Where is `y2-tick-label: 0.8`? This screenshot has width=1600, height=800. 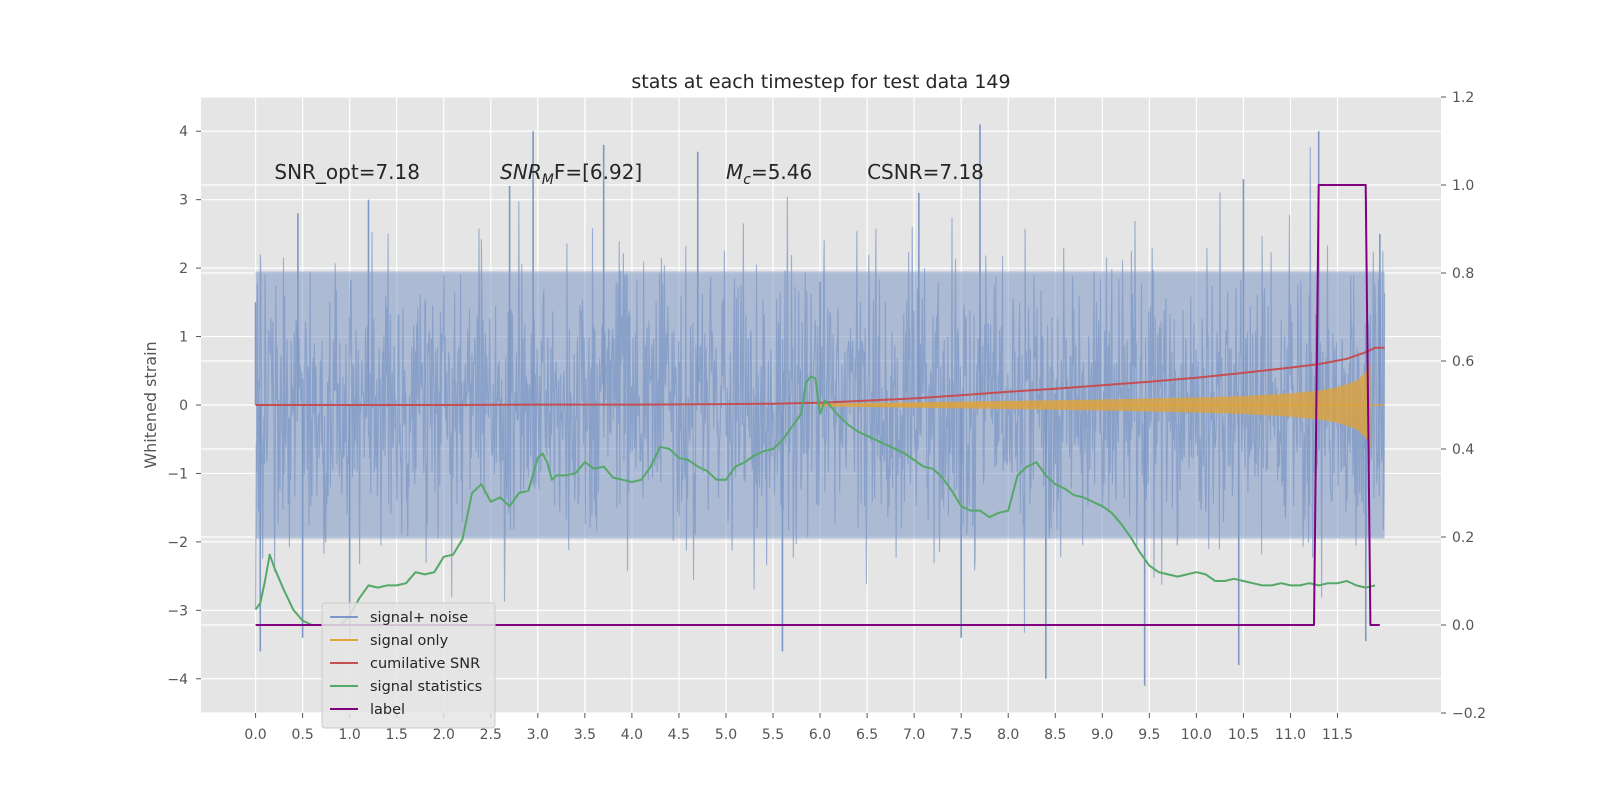
y2-tick-label: 0.8 is located at coordinates (1463, 274).